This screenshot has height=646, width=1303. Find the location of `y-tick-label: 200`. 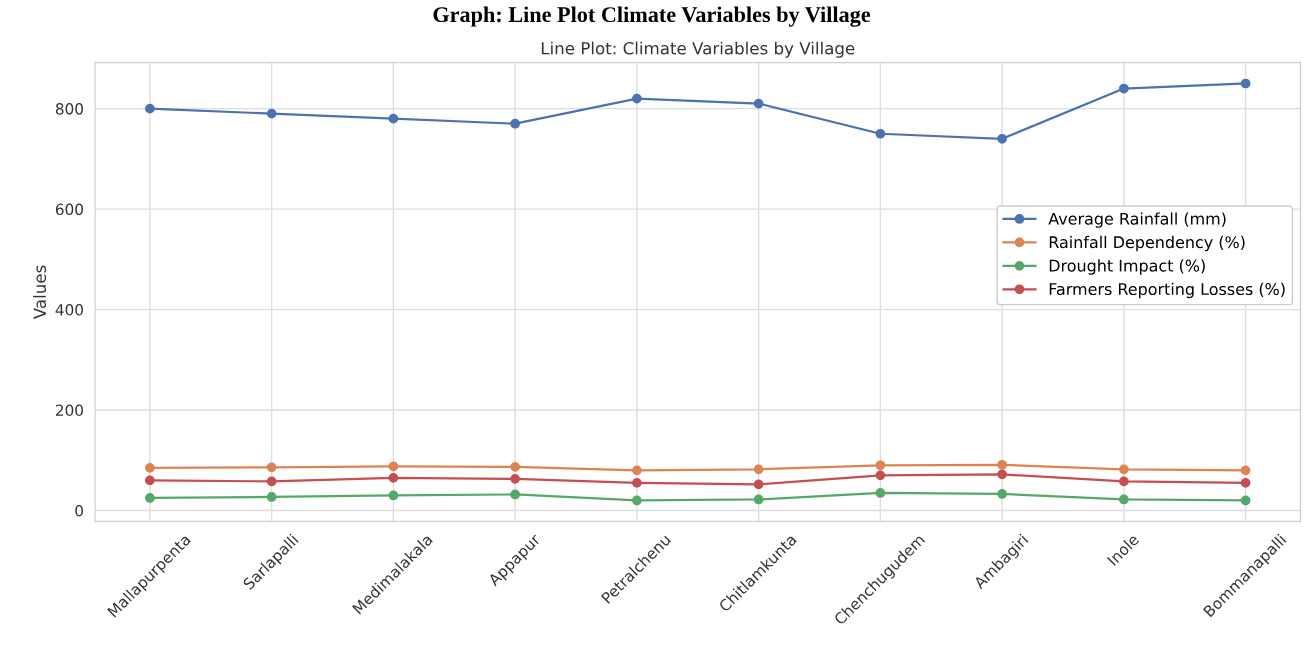

y-tick-label: 200 is located at coordinates (69, 410).